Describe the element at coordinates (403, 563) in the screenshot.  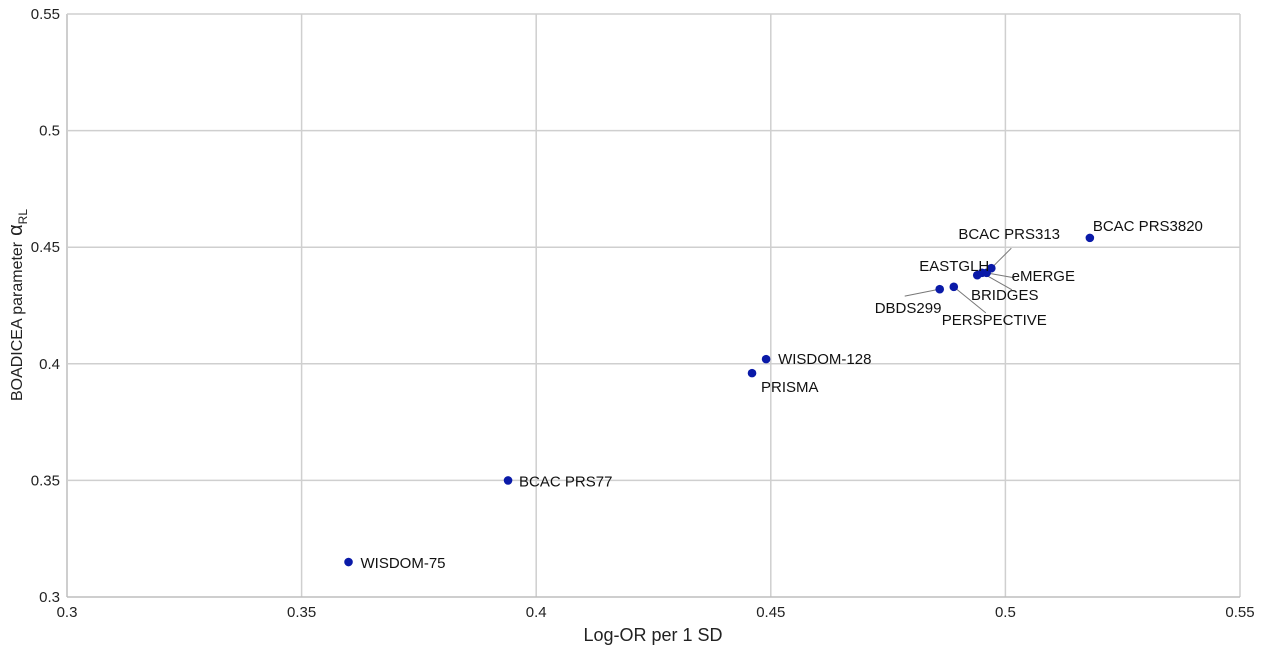
I see `point-label: WISDOM-75` at that location.